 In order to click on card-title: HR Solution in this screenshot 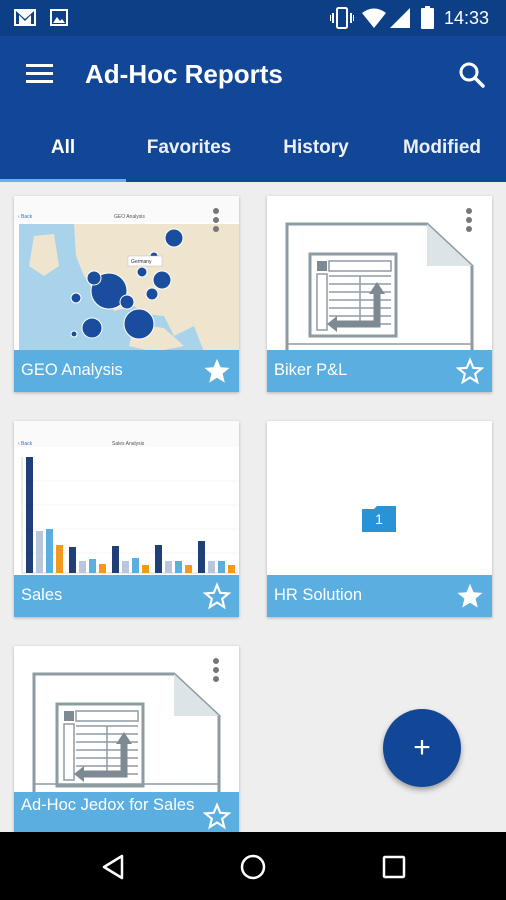, I will do `click(318, 595)`.